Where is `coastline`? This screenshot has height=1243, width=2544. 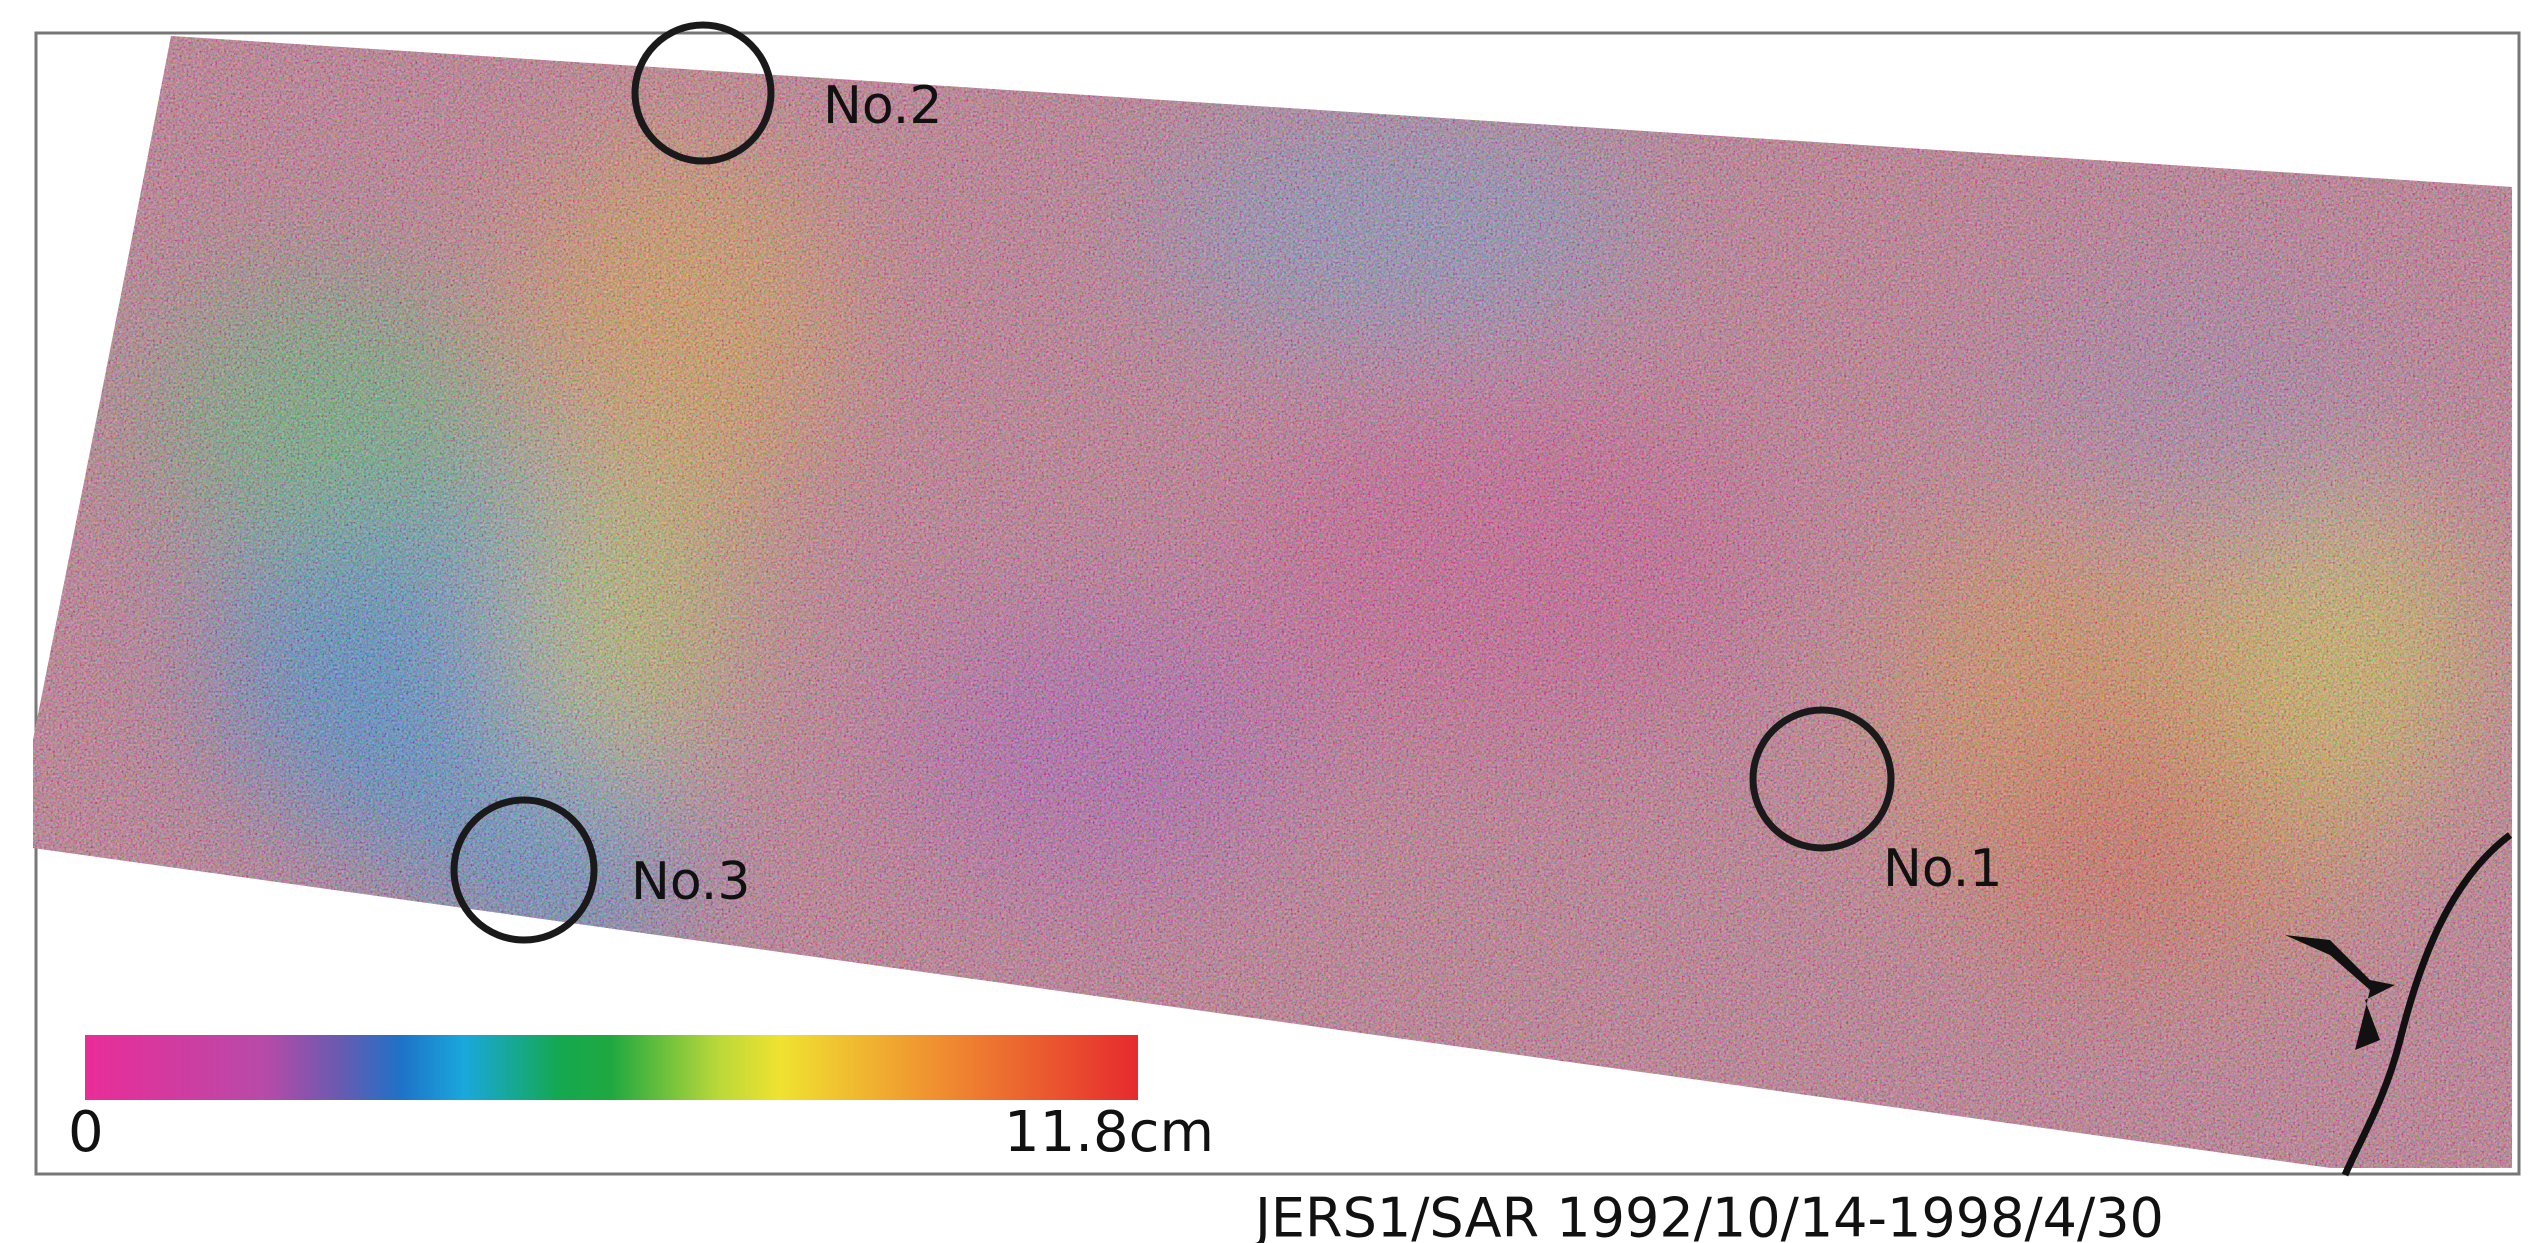 coastline is located at coordinates (2427, 1004).